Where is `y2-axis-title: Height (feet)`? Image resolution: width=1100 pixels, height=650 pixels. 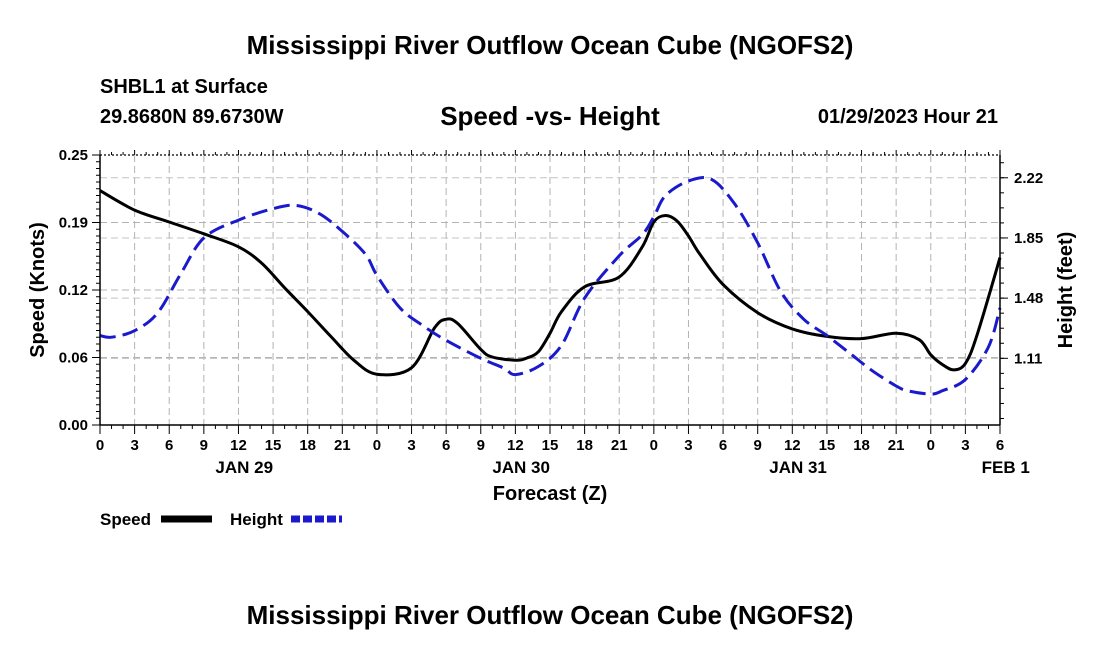 y2-axis-title: Height (feet) is located at coordinates (1066, 290).